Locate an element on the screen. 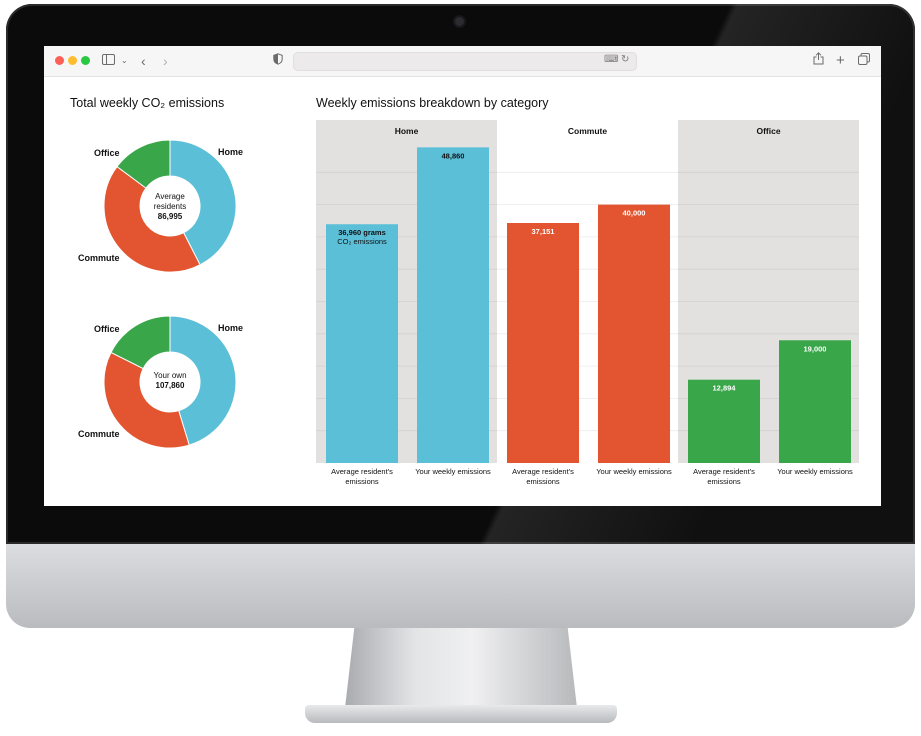 The width and height of the screenshot is (921, 736). bar-home-yours is located at coordinates (453, 305).